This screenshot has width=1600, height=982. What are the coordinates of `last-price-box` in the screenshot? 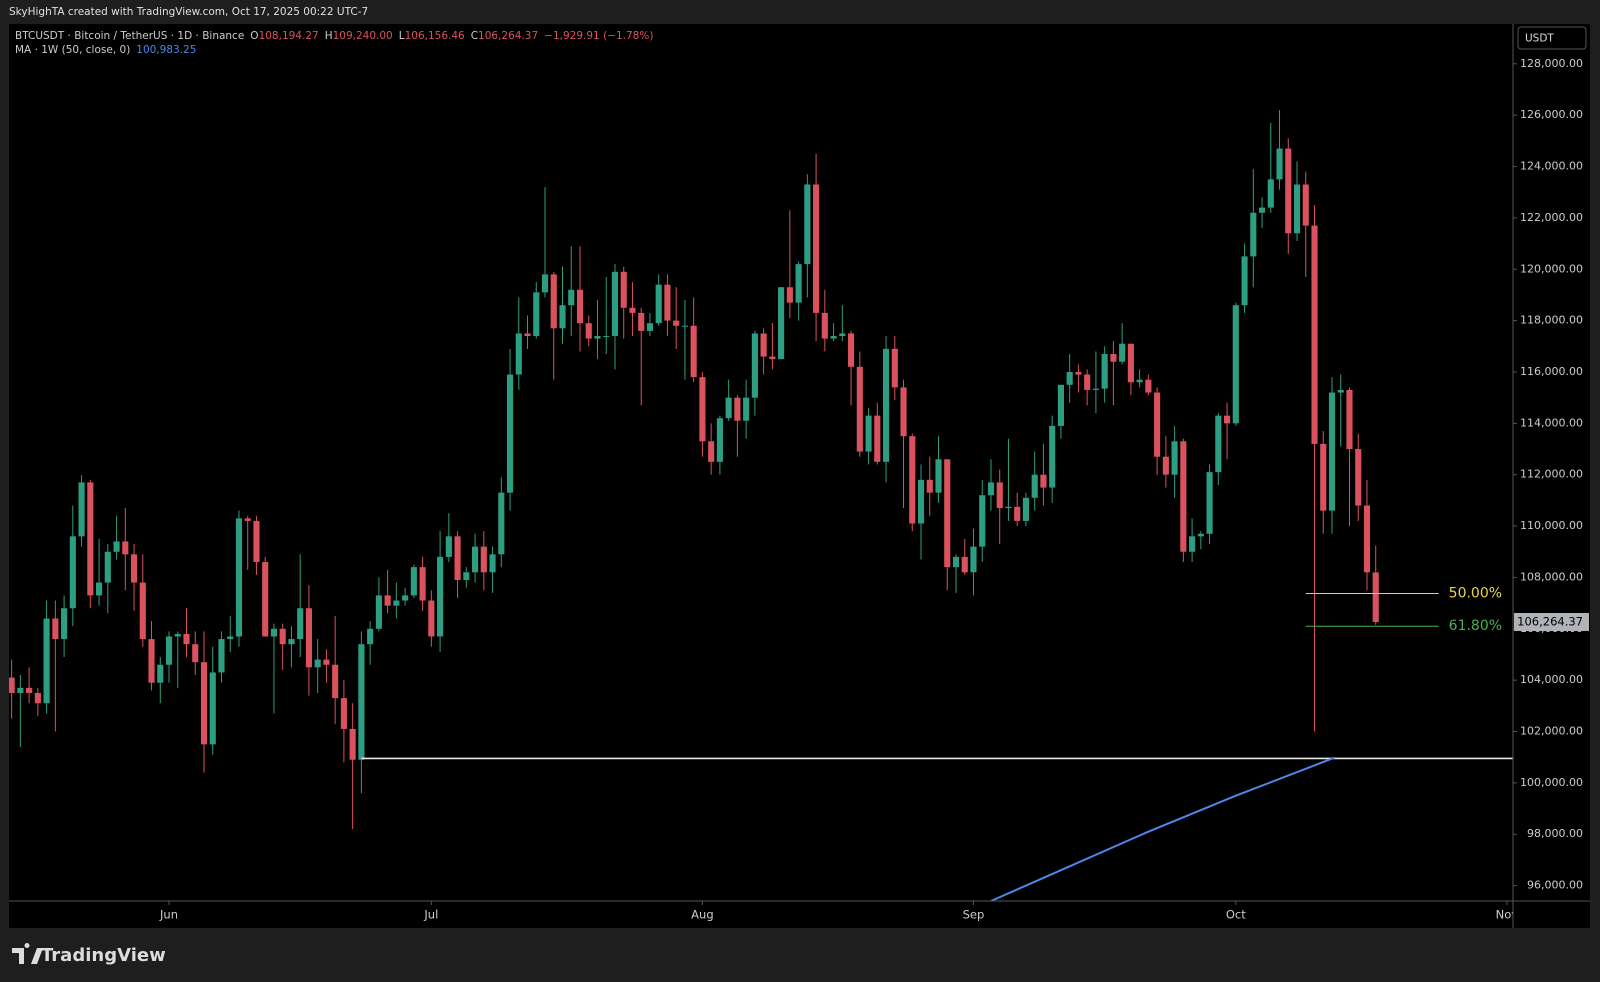 It's located at (1551, 621).